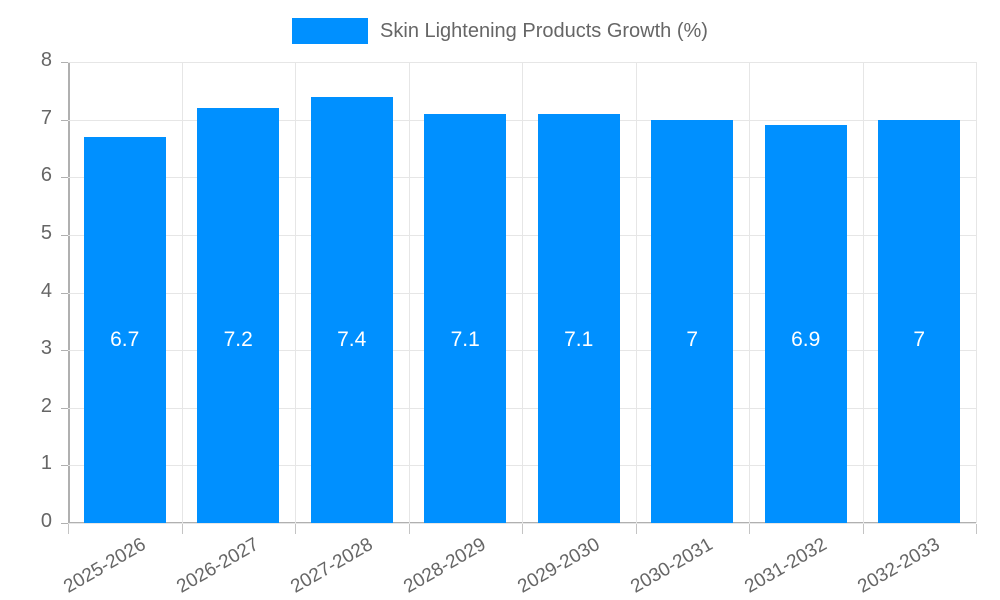 This screenshot has height=600, width=1000. What do you see at coordinates (899, 566) in the screenshot?
I see `x-axis-tick-label: 2032-2033` at bounding box center [899, 566].